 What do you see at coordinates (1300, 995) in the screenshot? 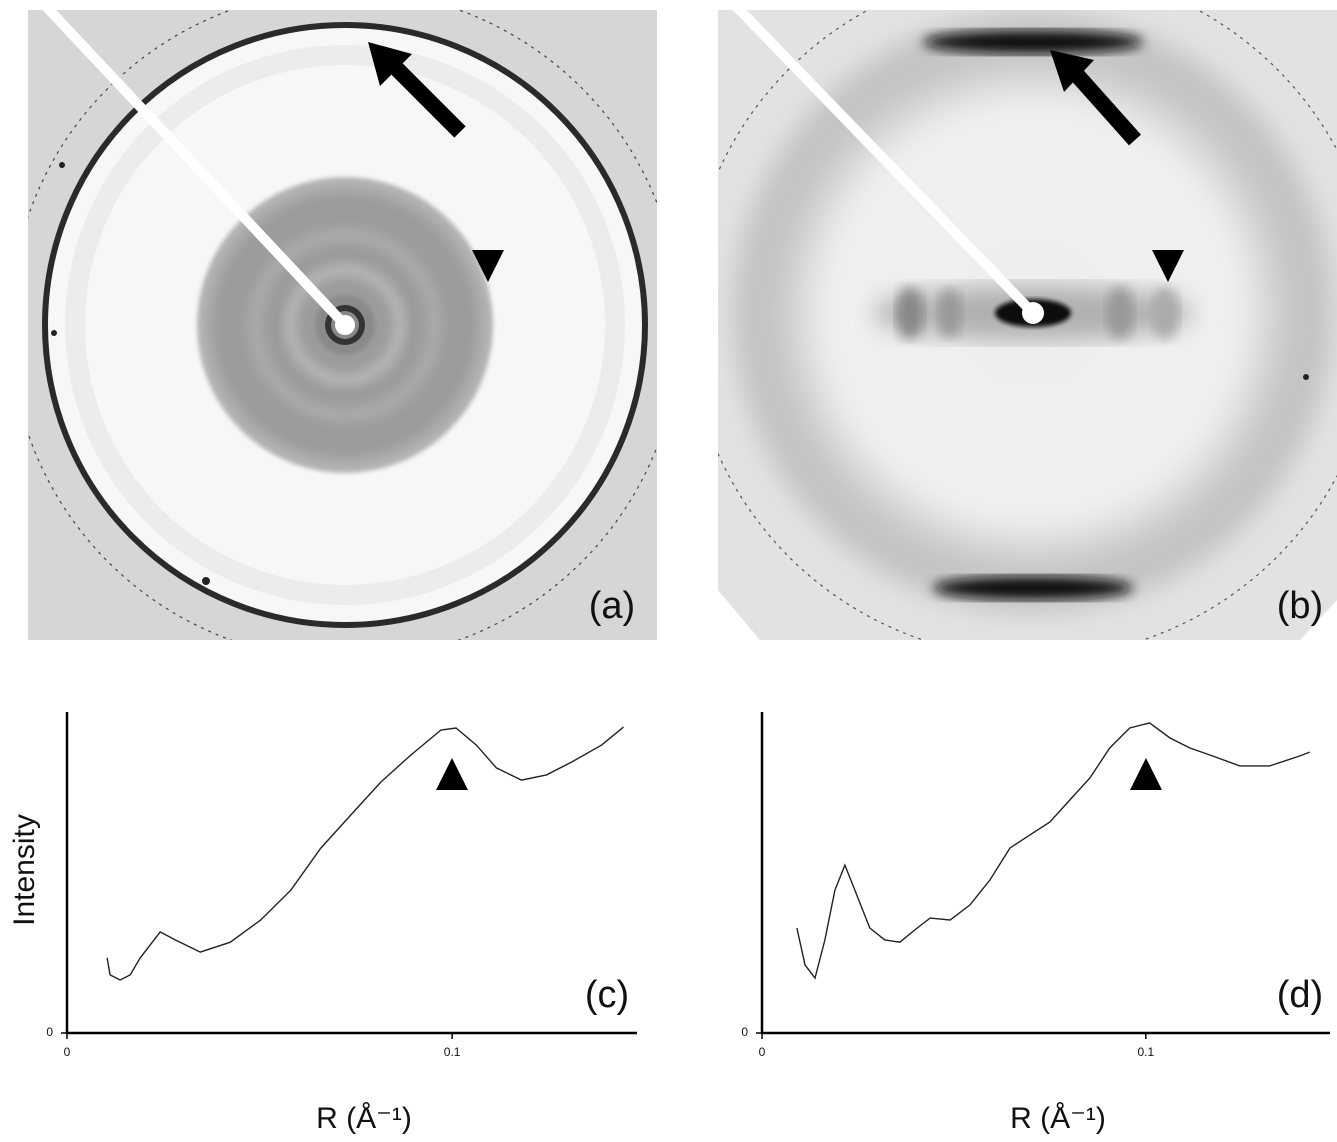
I see `panel-label: (d)` at bounding box center [1300, 995].